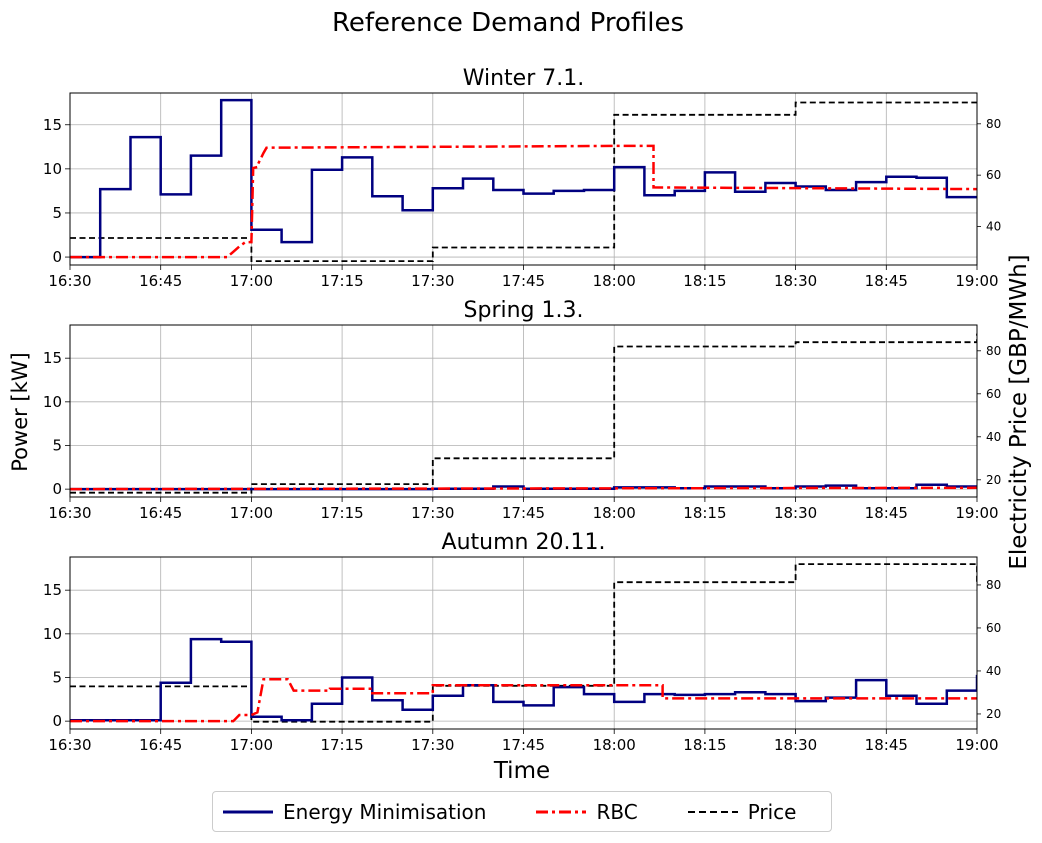 This screenshot has width=1042, height=843. Describe the element at coordinates (772, 811) in the screenshot. I see `legend-label: Price` at that location.